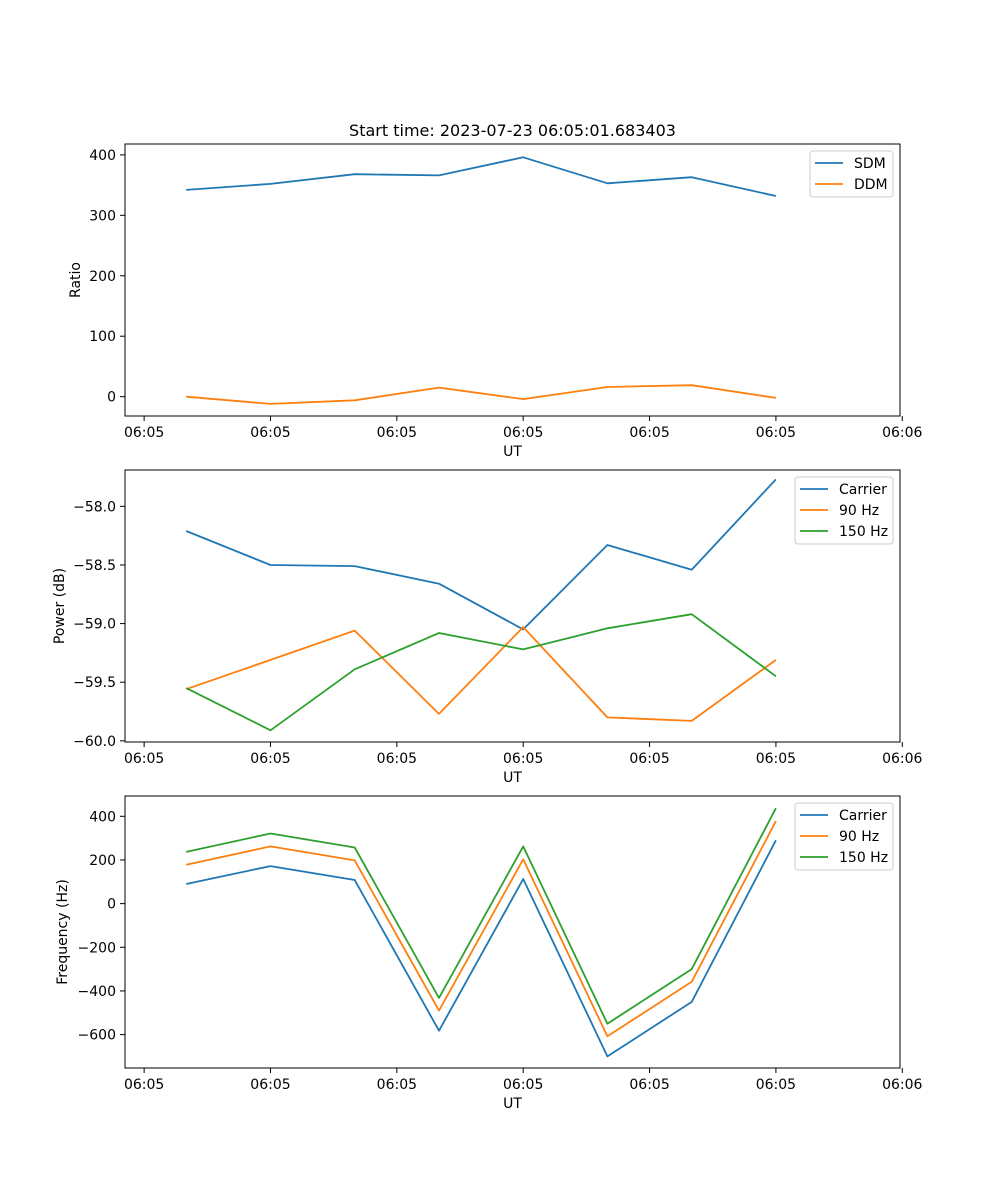 The height and width of the screenshot is (1200, 1000). I want to click on series-line-ddm, so click(481, 394).